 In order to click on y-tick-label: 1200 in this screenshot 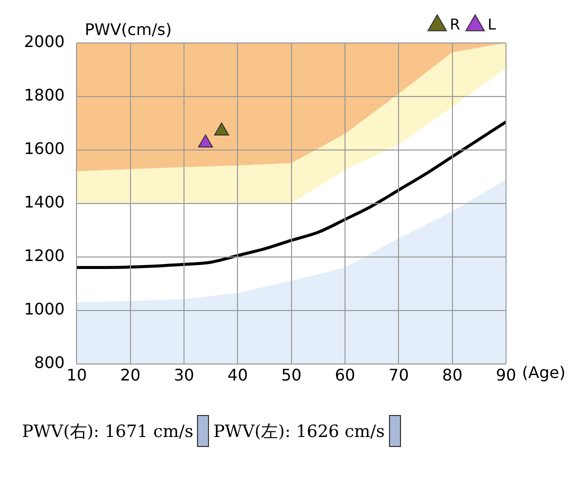, I will do `click(44, 256)`.